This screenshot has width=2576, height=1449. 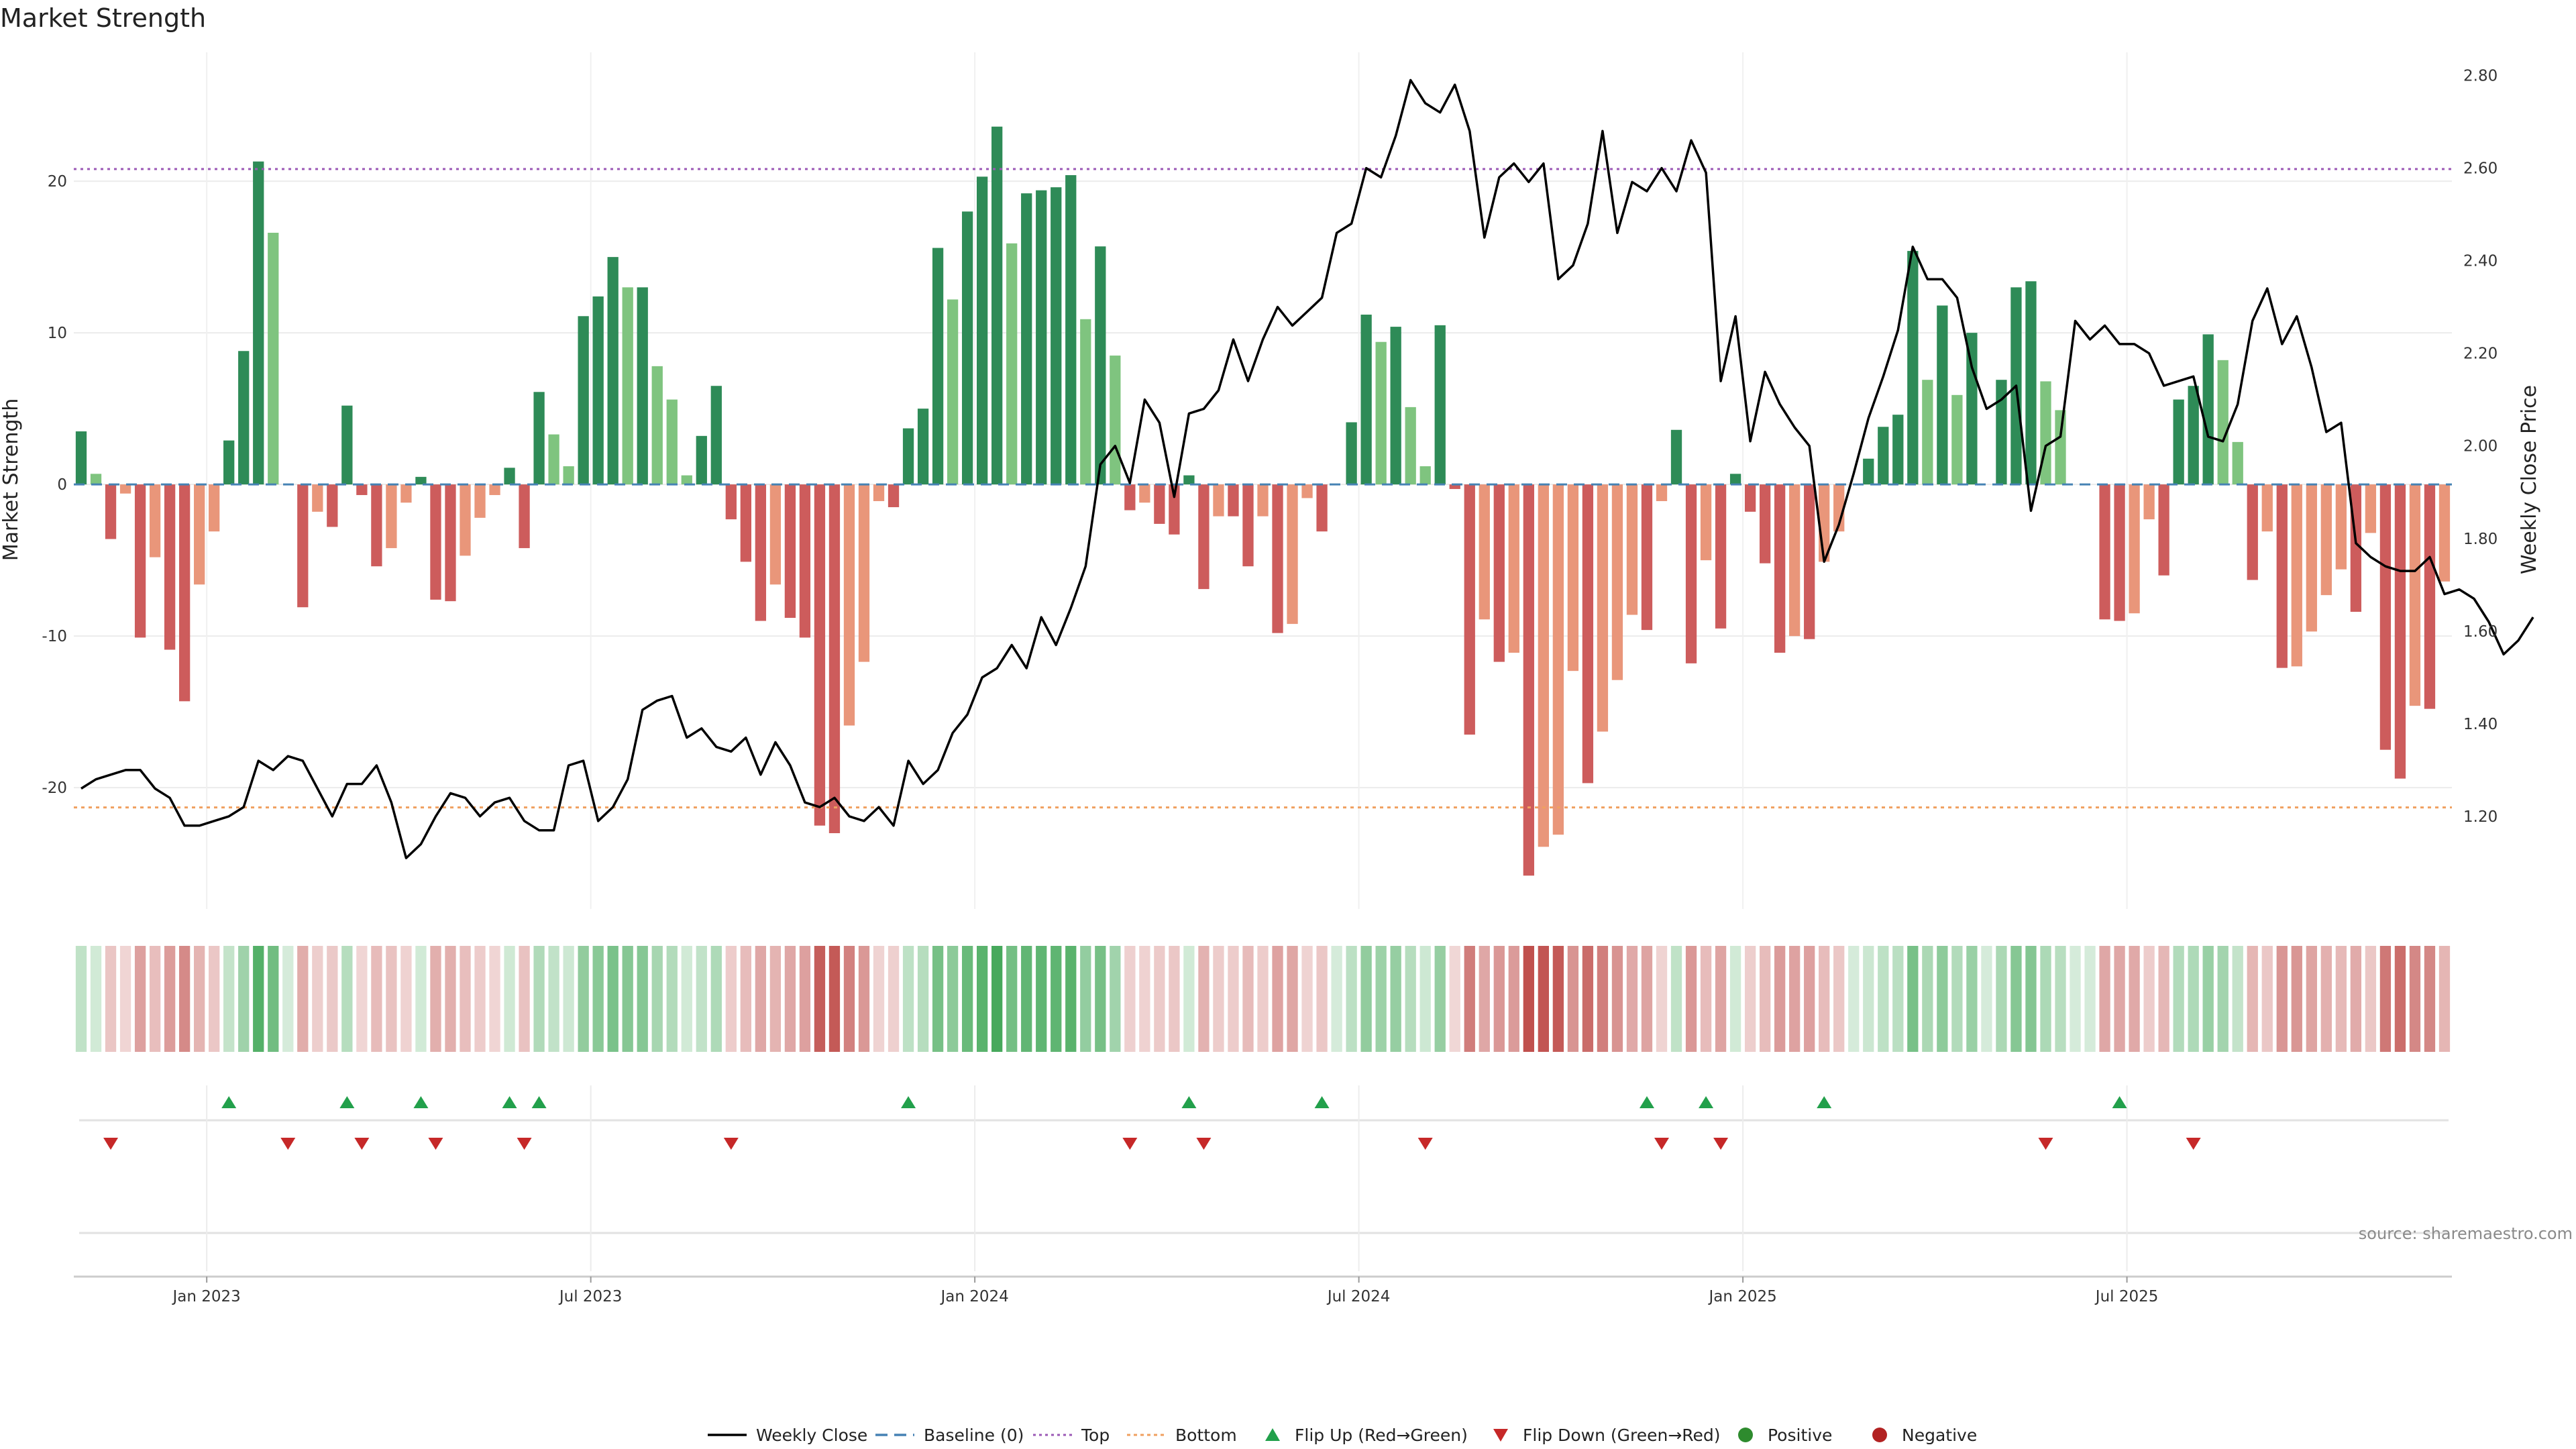 I want to click on legend-item-baseline: Baseline (0), so click(x=949, y=1435).